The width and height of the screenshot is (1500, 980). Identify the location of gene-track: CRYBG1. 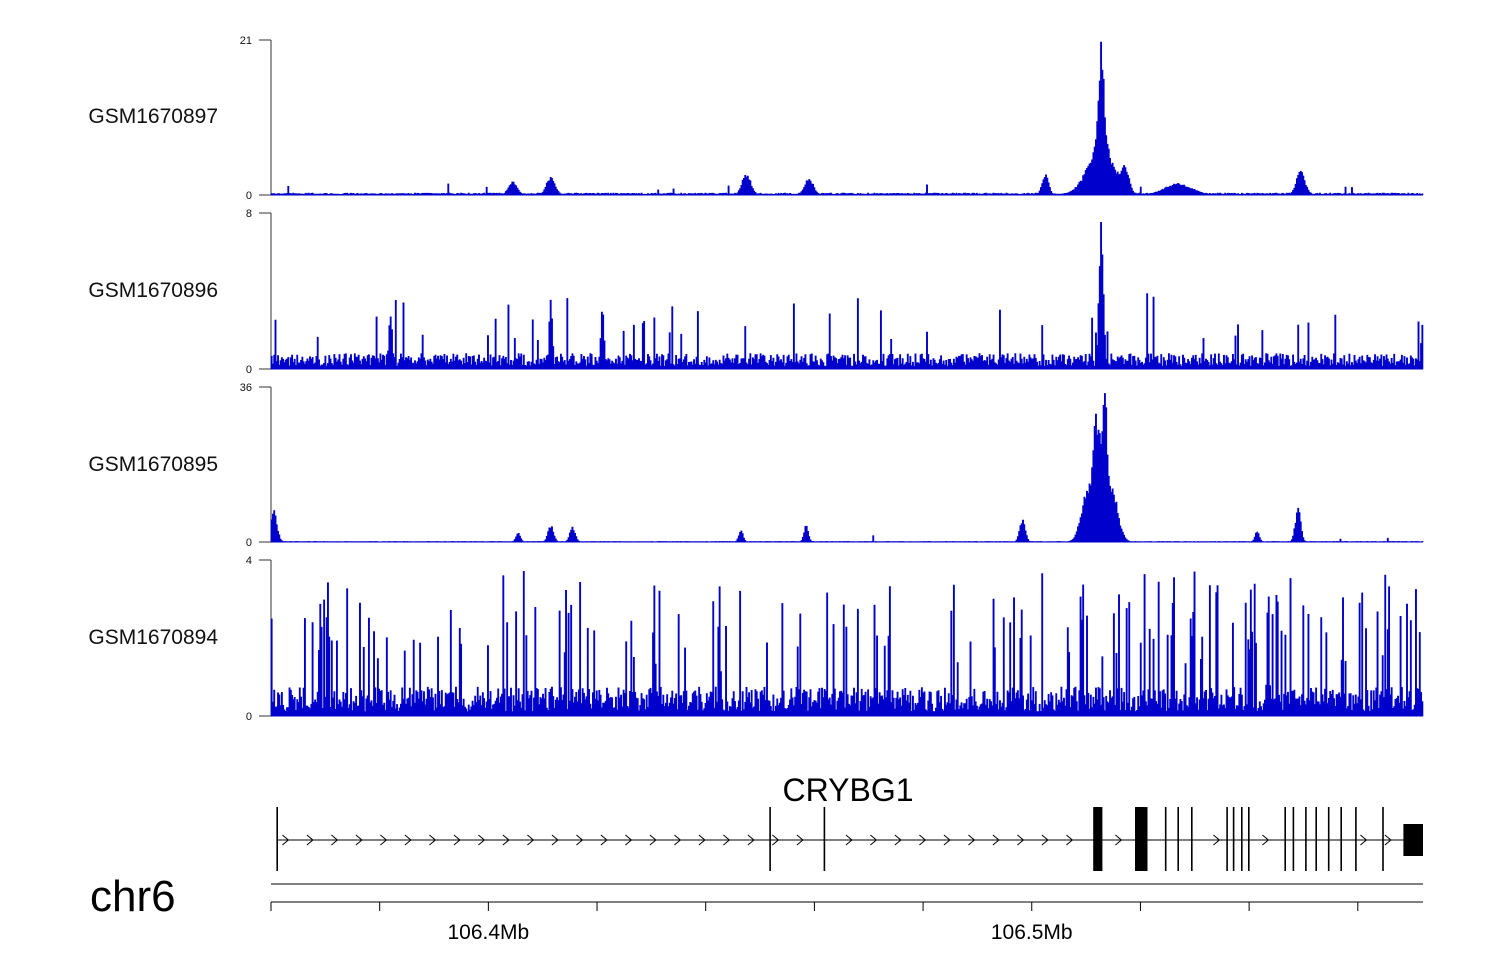
(849, 821).